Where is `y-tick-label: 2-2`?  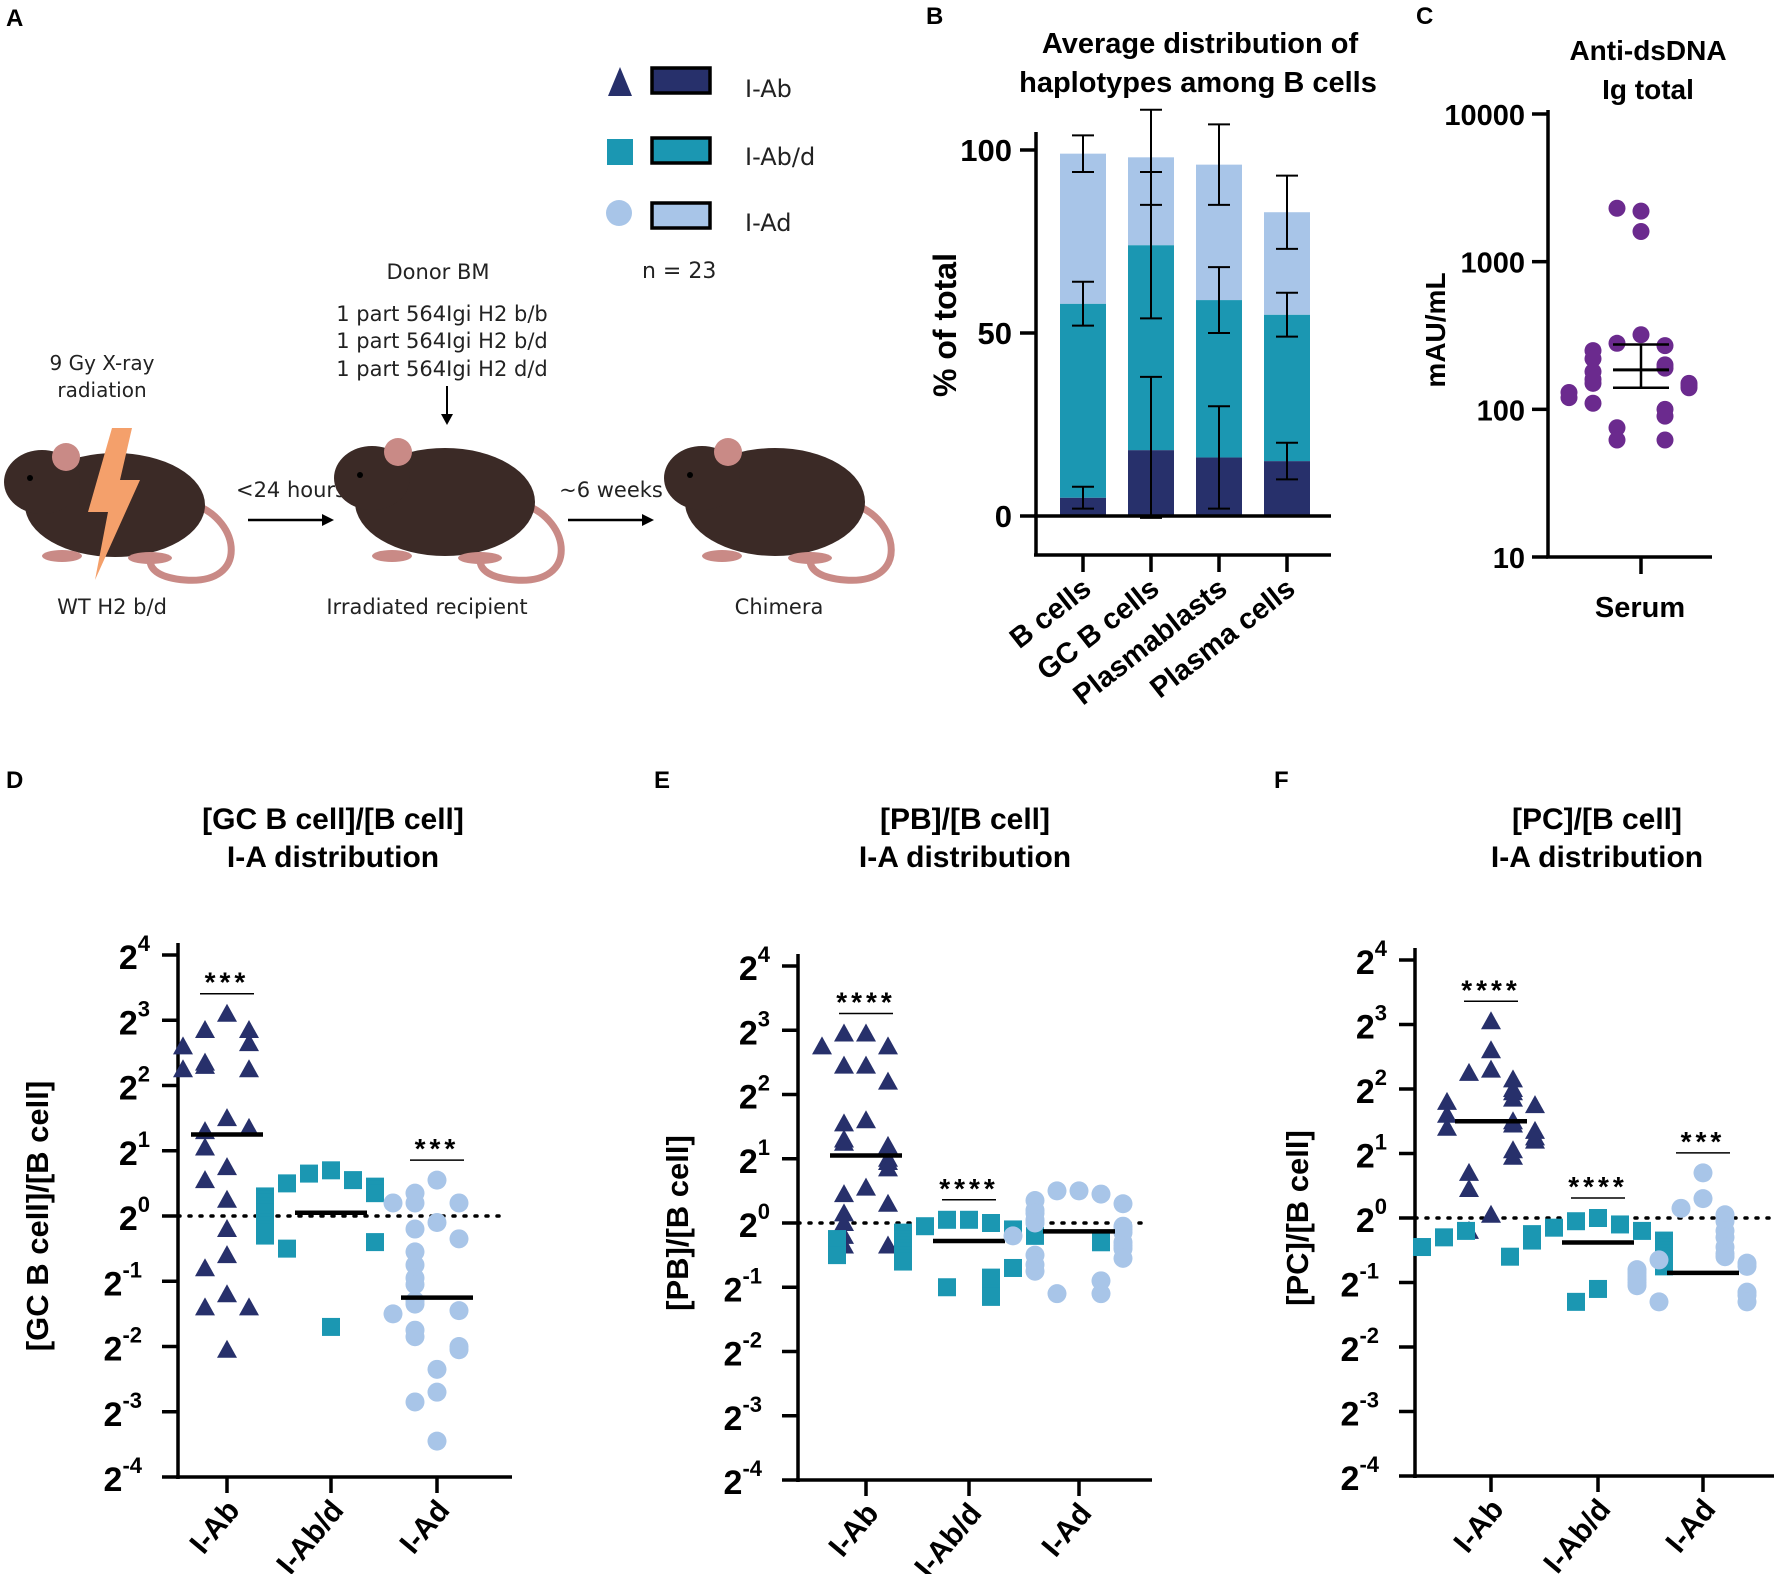 y-tick-label: 2-2 is located at coordinates (743, 1351).